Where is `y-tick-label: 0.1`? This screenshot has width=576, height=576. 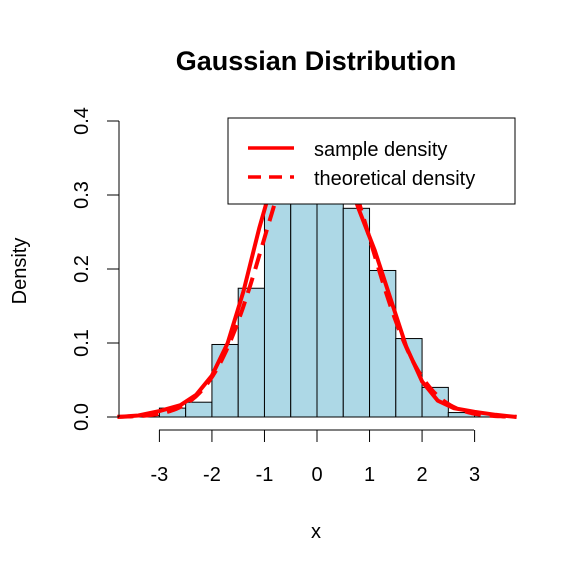
y-tick-label: 0.1 is located at coordinates (82, 343).